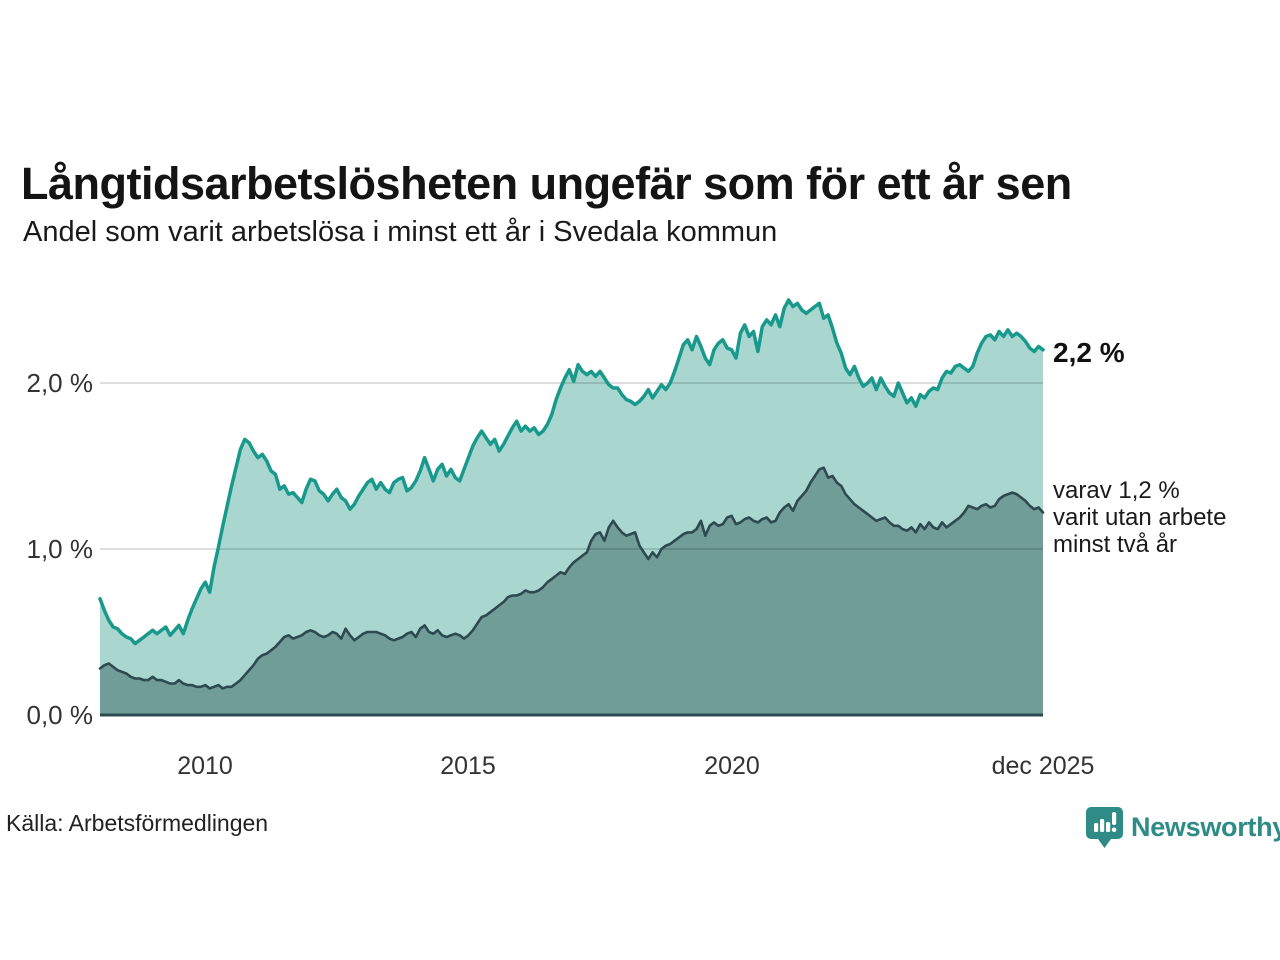  Describe the element at coordinates (1043, 766) in the screenshot. I see `x-tick-label: dec 2025` at that location.